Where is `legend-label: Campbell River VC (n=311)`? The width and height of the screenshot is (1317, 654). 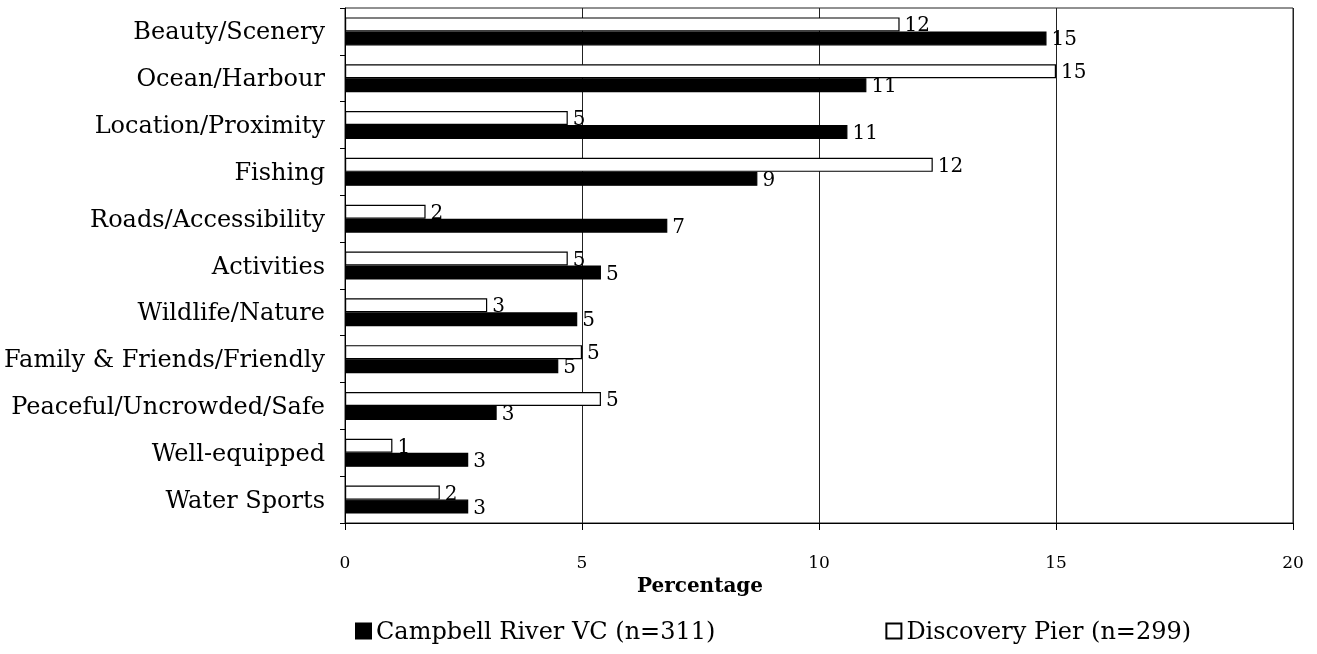
legend-label: Campbell River VC (n=311) is located at coordinates (546, 631).